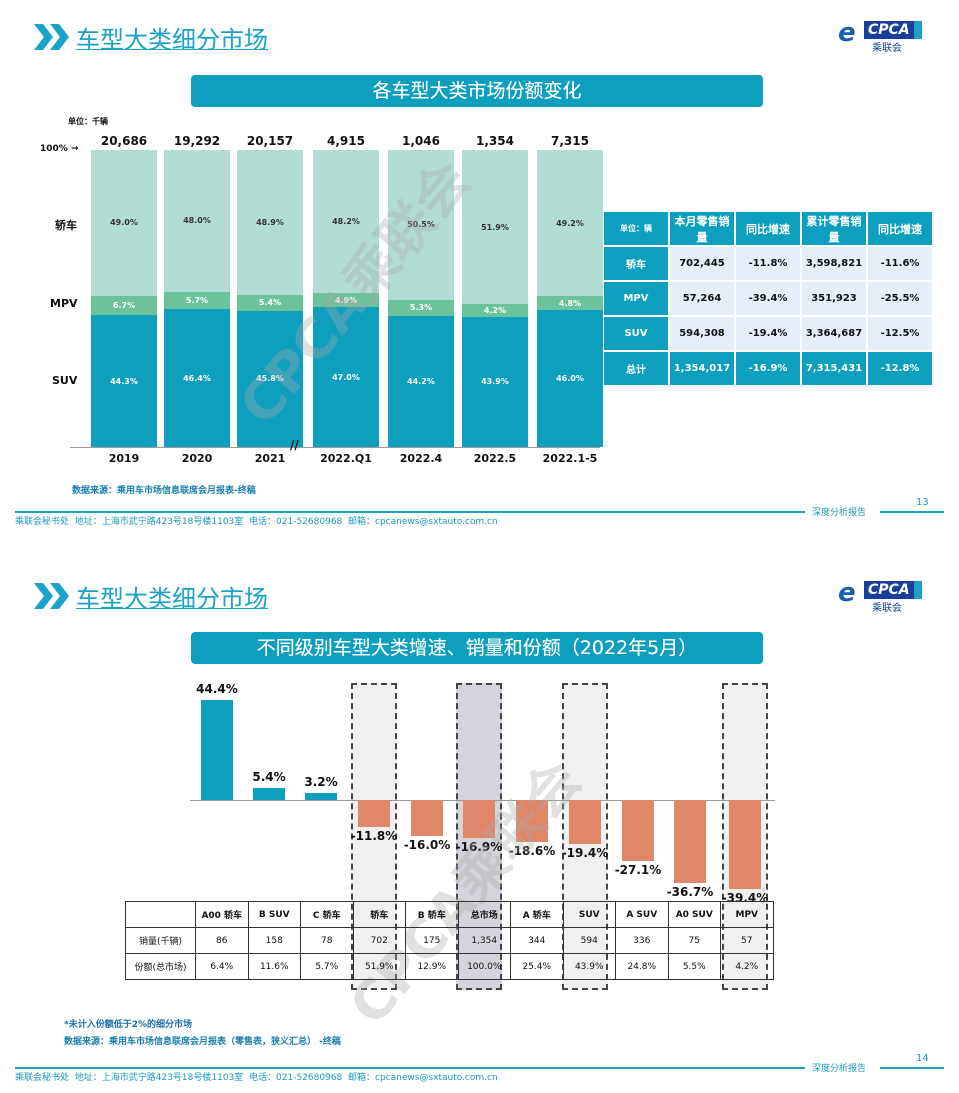  I want to click on table-cell: -19.4%, so click(768, 333).